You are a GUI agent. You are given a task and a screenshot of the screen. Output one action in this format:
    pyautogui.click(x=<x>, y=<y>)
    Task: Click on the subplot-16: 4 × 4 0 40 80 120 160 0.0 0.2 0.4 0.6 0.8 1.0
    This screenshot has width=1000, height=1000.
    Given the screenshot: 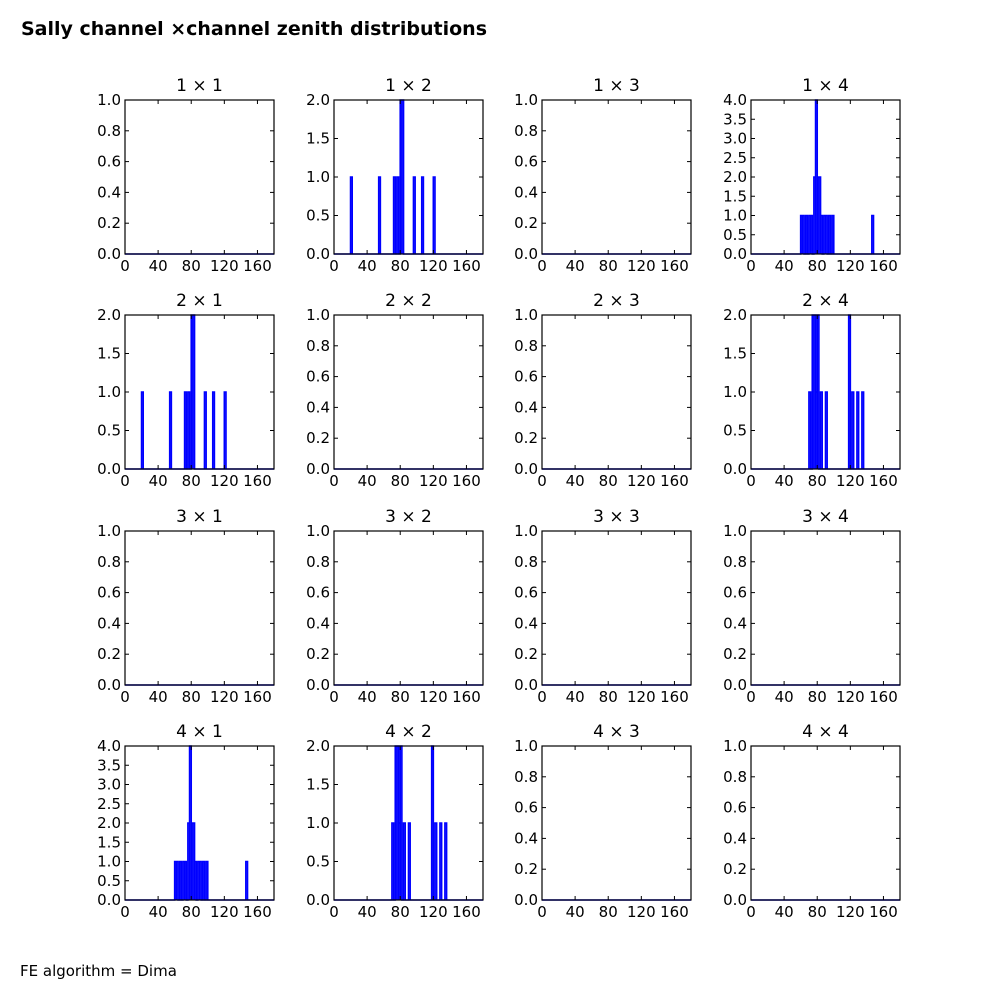 What is the action you would take?
    pyautogui.click(x=812, y=821)
    